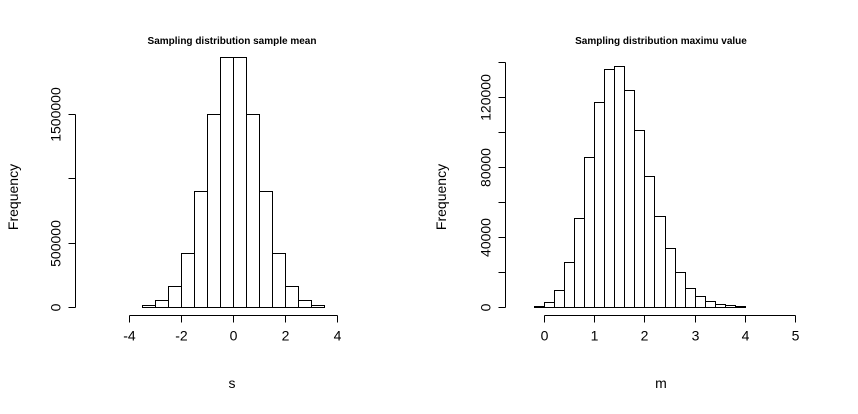  What do you see at coordinates (670, 329) in the screenshot?
I see `x-axis: 0 1 2 3 4 5` at bounding box center [670, 329].